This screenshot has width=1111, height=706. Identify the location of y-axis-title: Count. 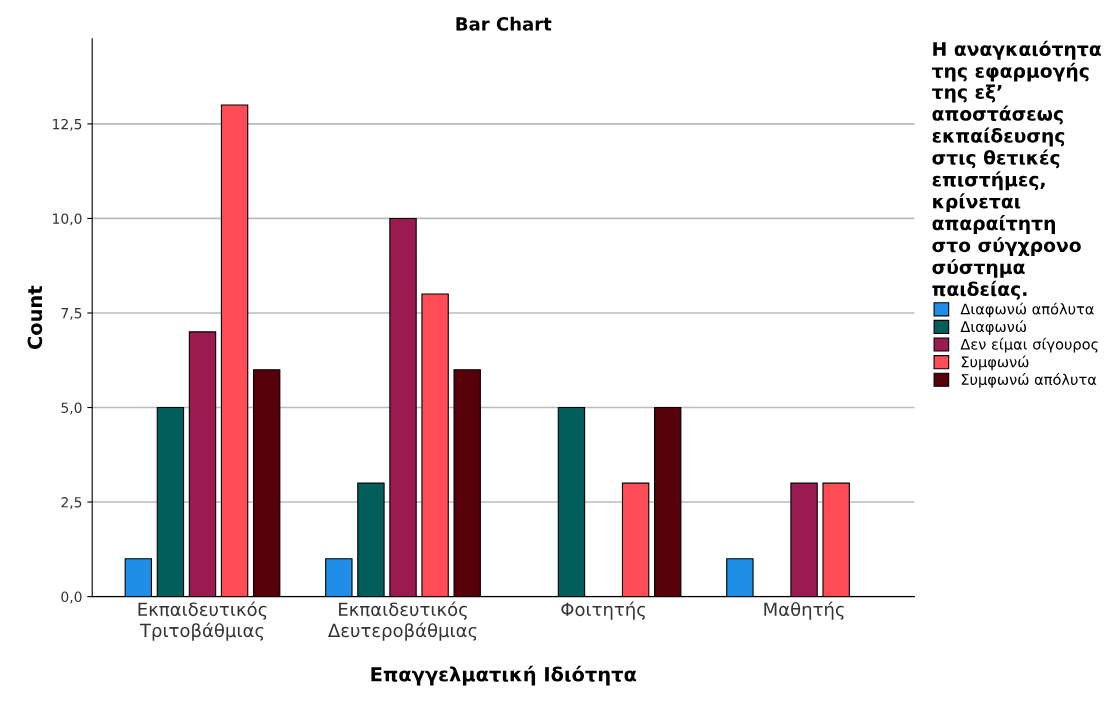
(35, 317).